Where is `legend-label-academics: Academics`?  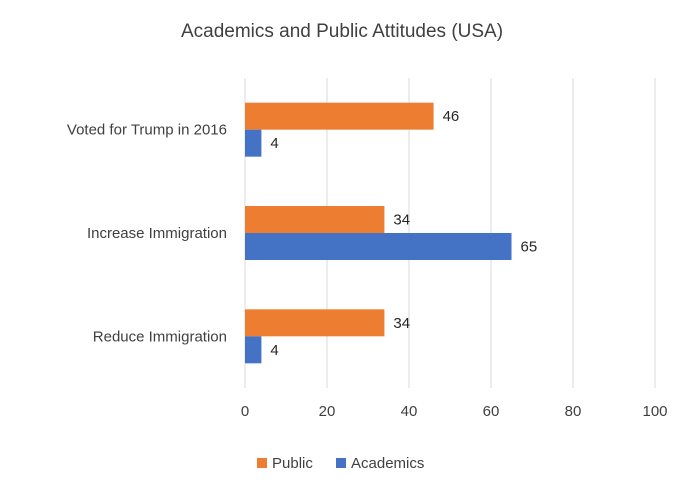
legend-label-academics: Academics is located at coordinates (387, 463).